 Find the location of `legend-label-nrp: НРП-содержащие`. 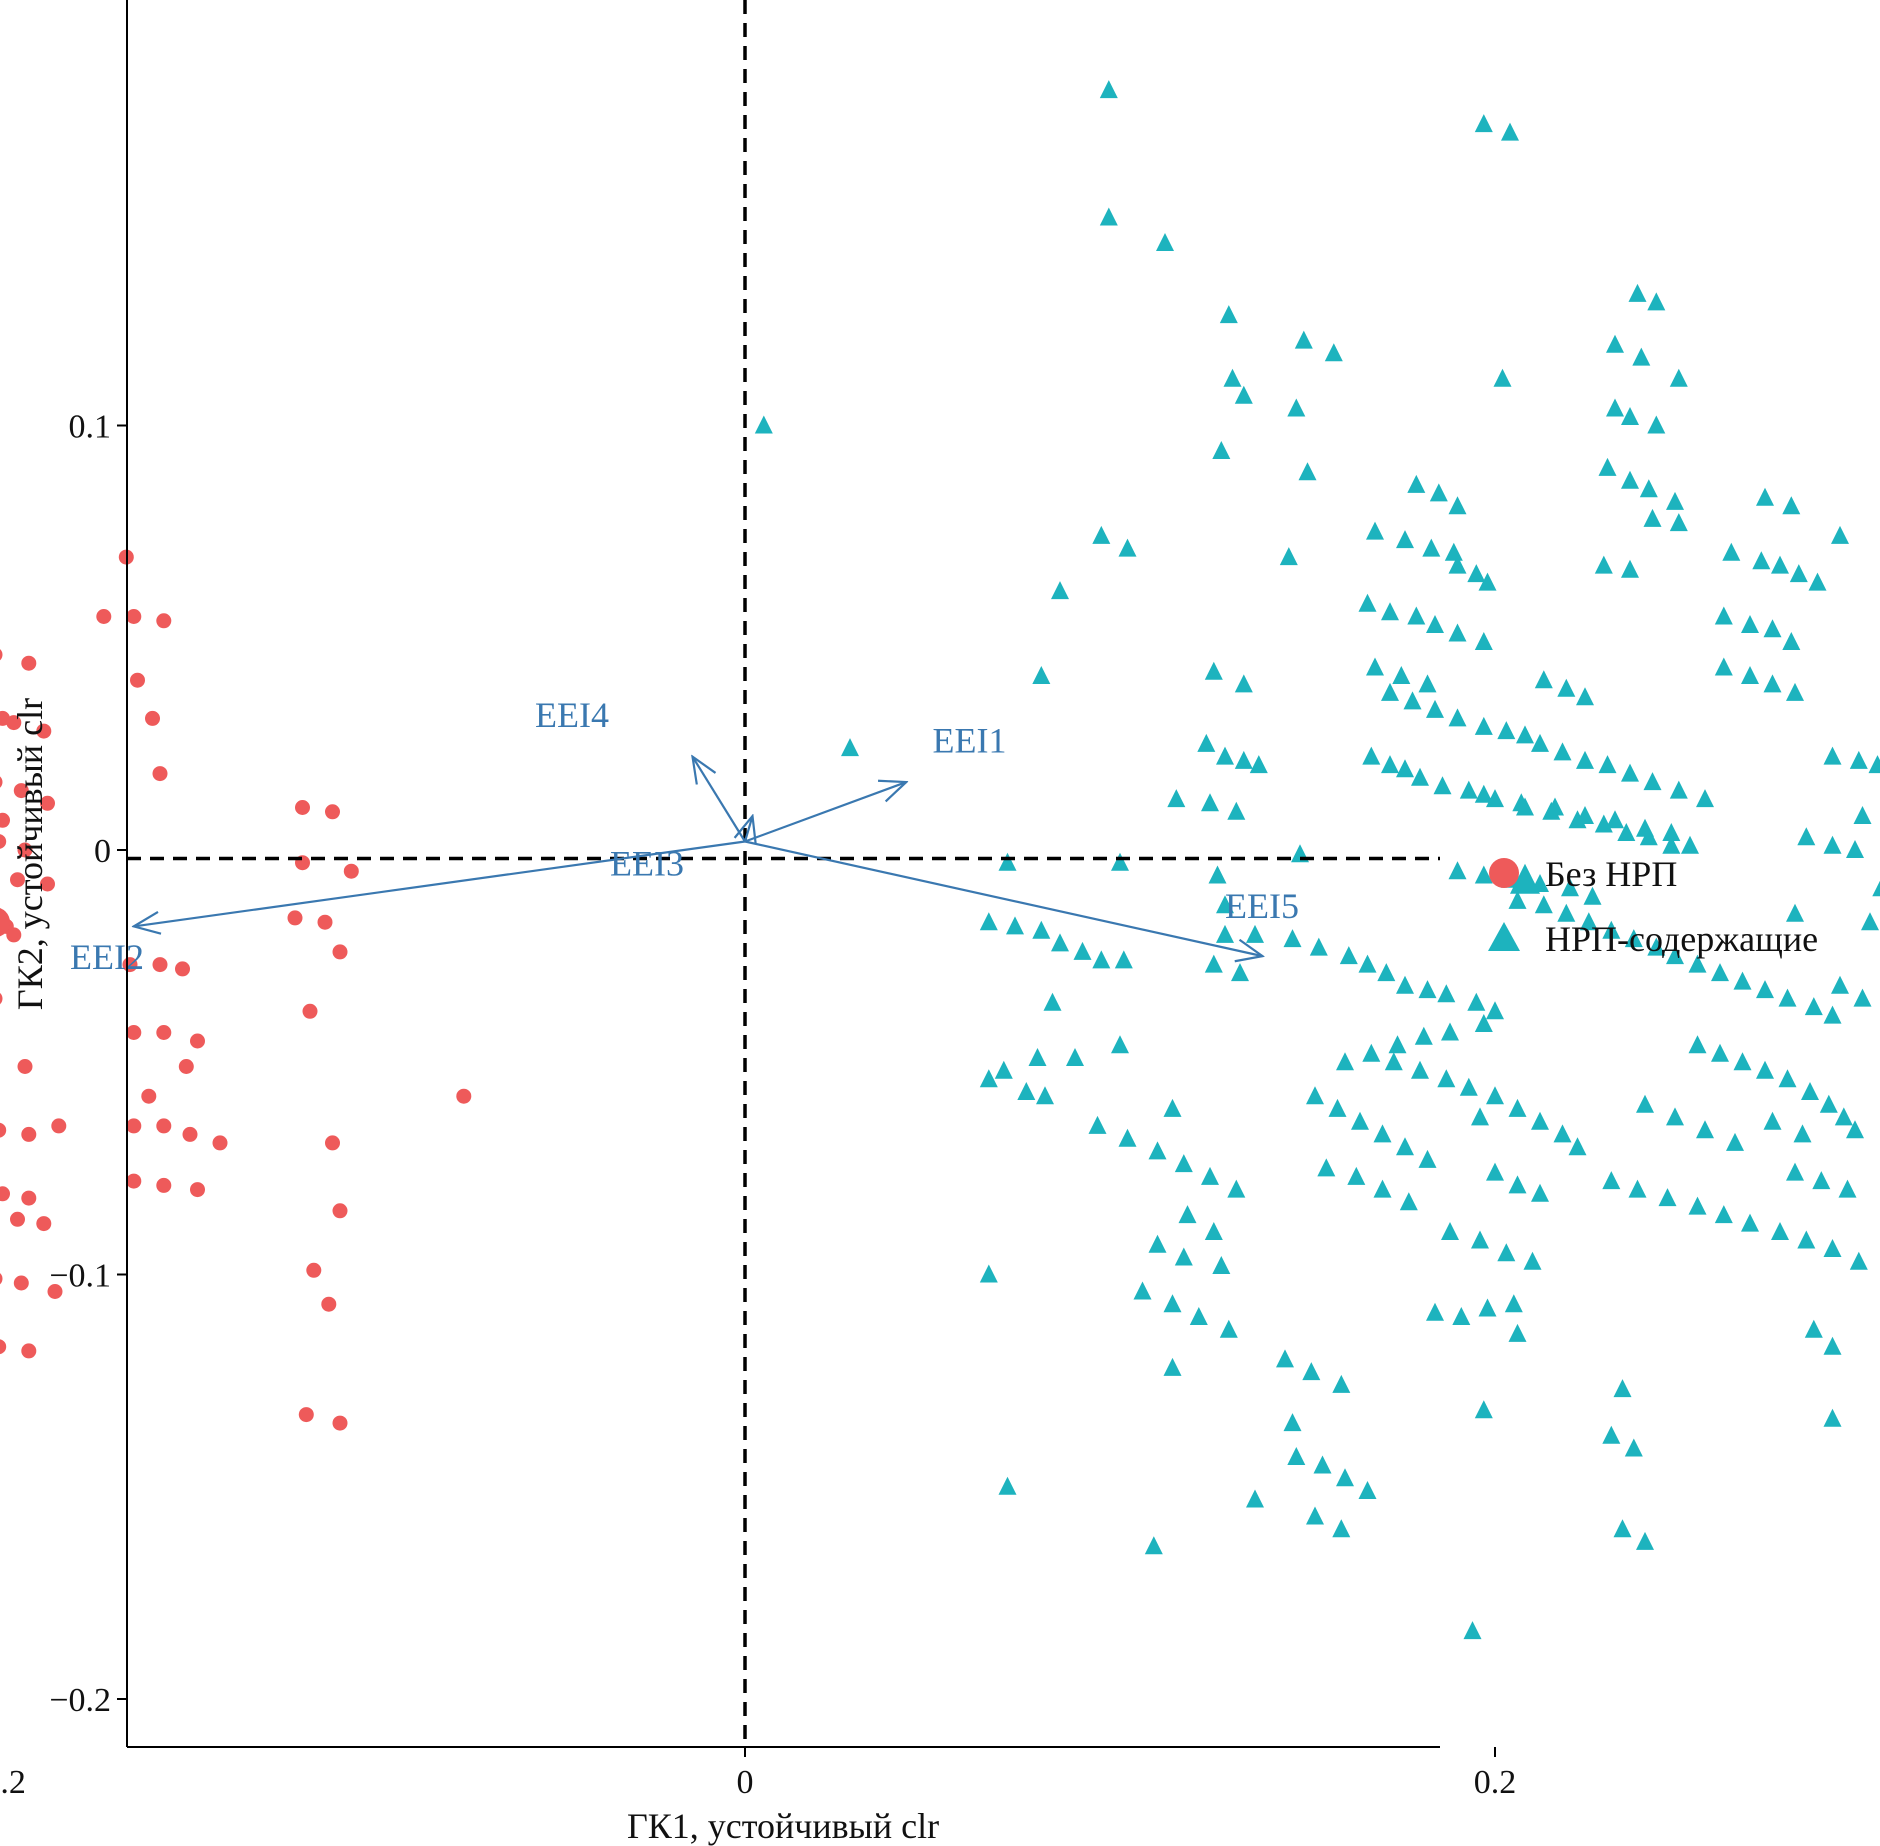

legend-label-nrp: НРП-содержащие is located at coordinates (1681, 939).